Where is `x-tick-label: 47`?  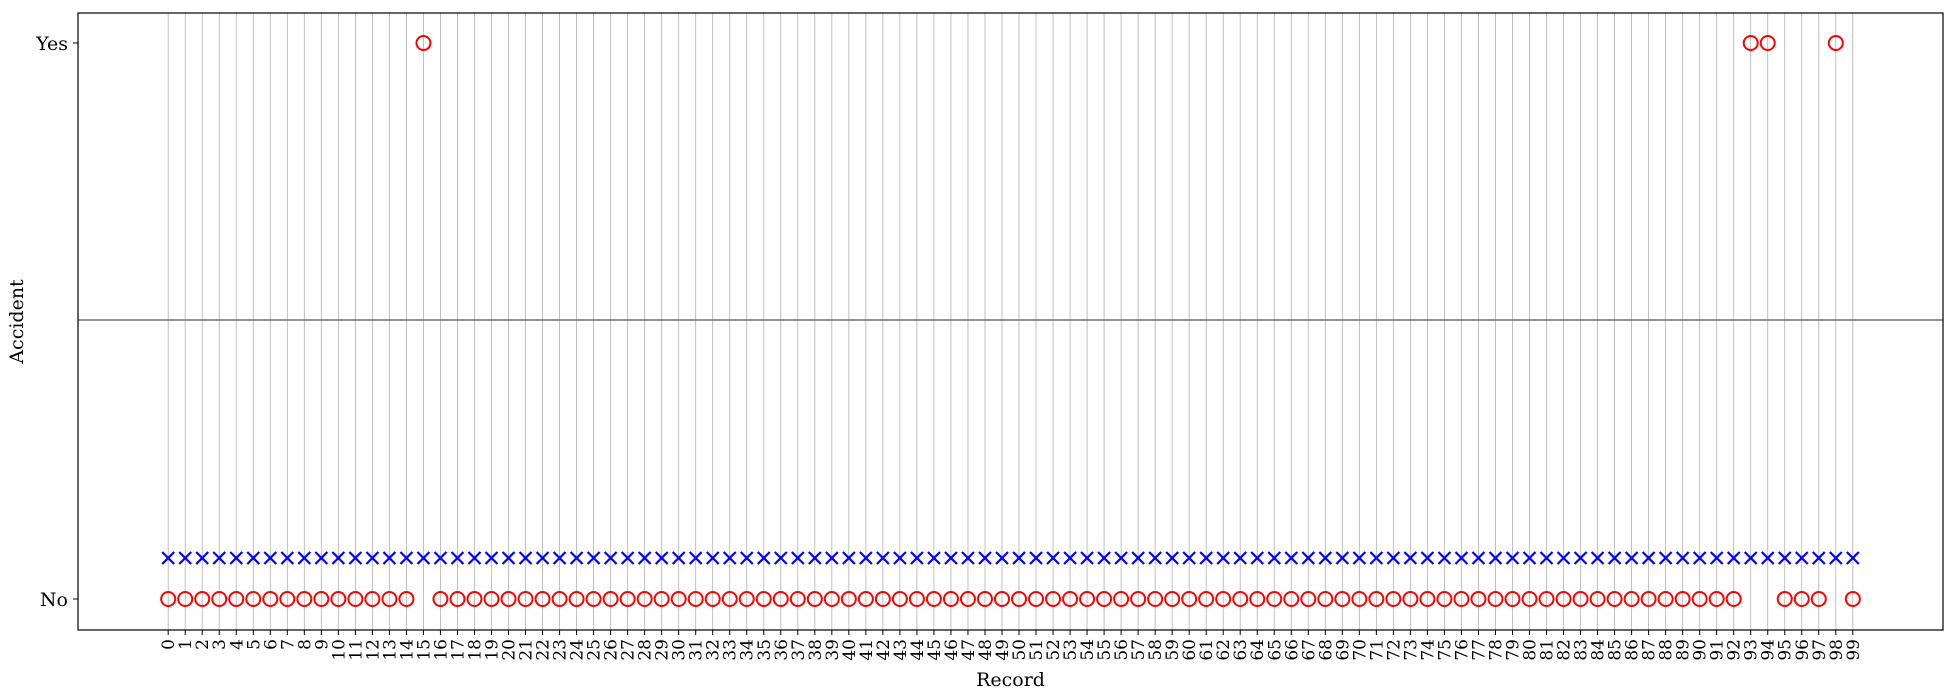
x-tick-label: 47 is located at coordinates (969, 650).